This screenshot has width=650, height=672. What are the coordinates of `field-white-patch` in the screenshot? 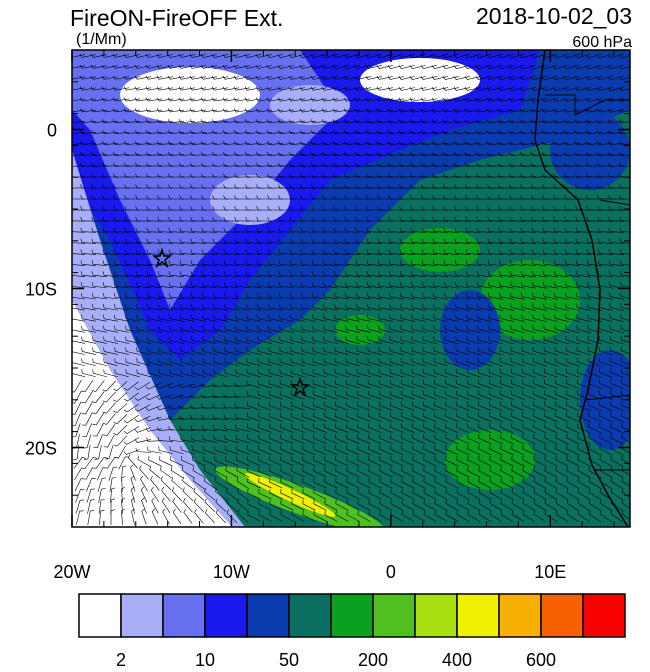 It's located at (420, 80).